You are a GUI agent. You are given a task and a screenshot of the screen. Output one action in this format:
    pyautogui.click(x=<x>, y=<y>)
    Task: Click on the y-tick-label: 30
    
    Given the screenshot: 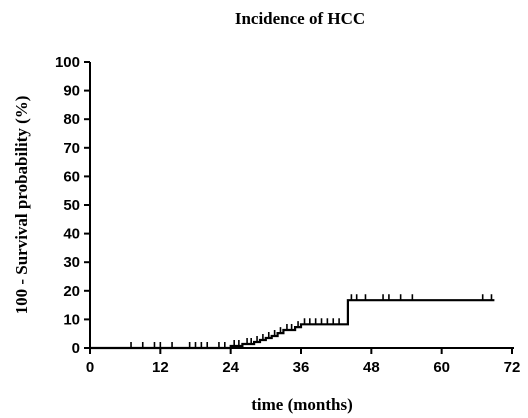 What is the action you would take?
    pyautogui.click(x=71, y=262)
    